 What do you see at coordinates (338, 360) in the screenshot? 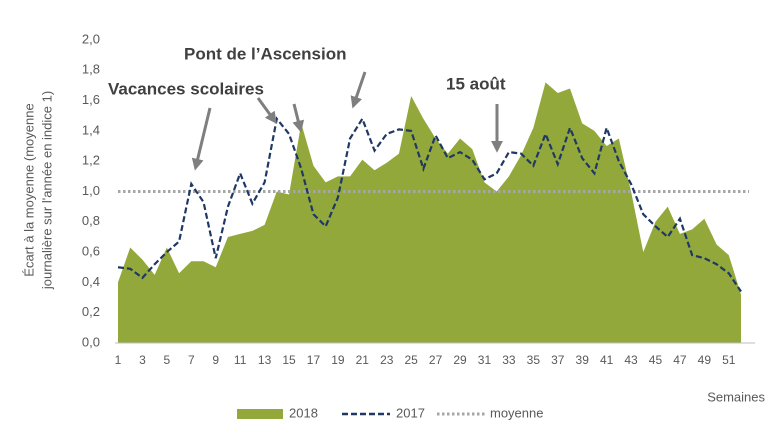
I see `x-tick-label: 19` at bounding box center [338, 360].